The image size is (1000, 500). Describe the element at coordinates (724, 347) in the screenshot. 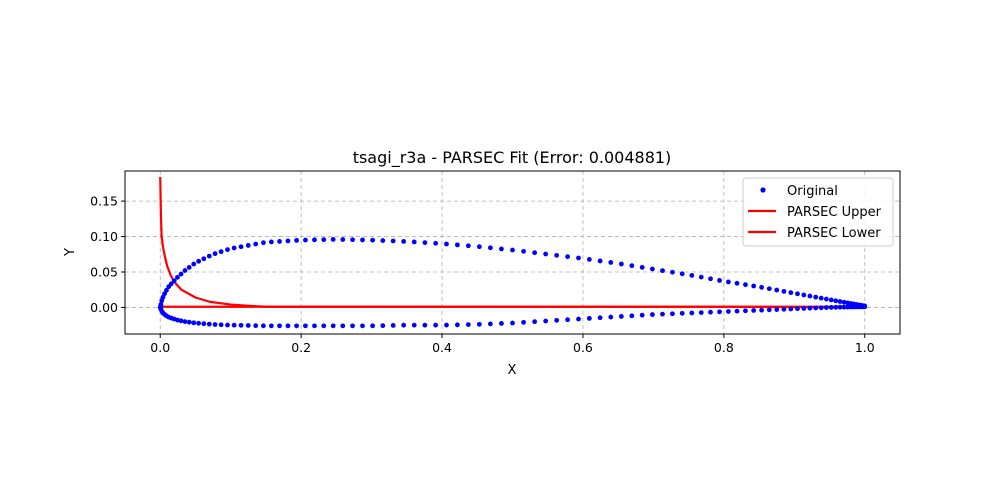

I see `x-tick-label: 0.8` at that location.